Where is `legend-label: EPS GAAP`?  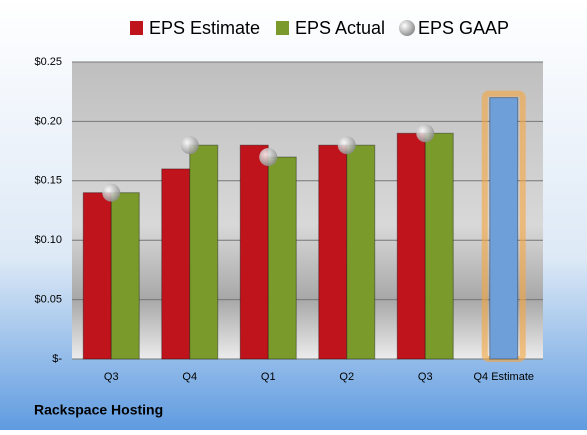 legend-label: EPS GAAP is located at coordinates (463, 28).